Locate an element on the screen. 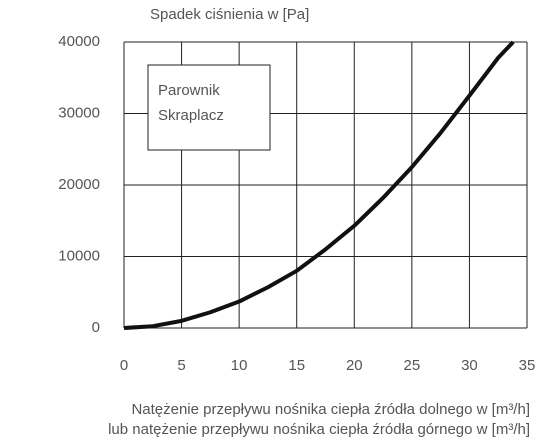 This screenshot has width=545, height=444. x-tick-label: 25 is located at coordinates (412, 365).